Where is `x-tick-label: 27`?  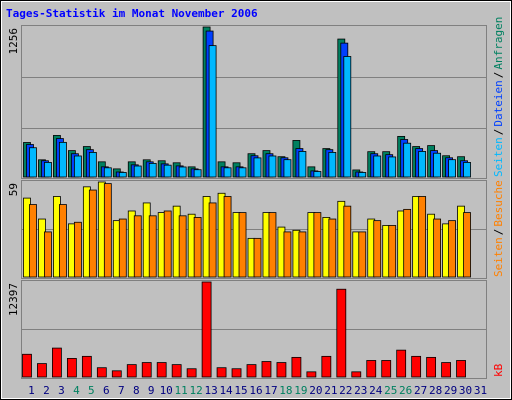 x-tick-label: 27 is located at coordinates (420, 390).